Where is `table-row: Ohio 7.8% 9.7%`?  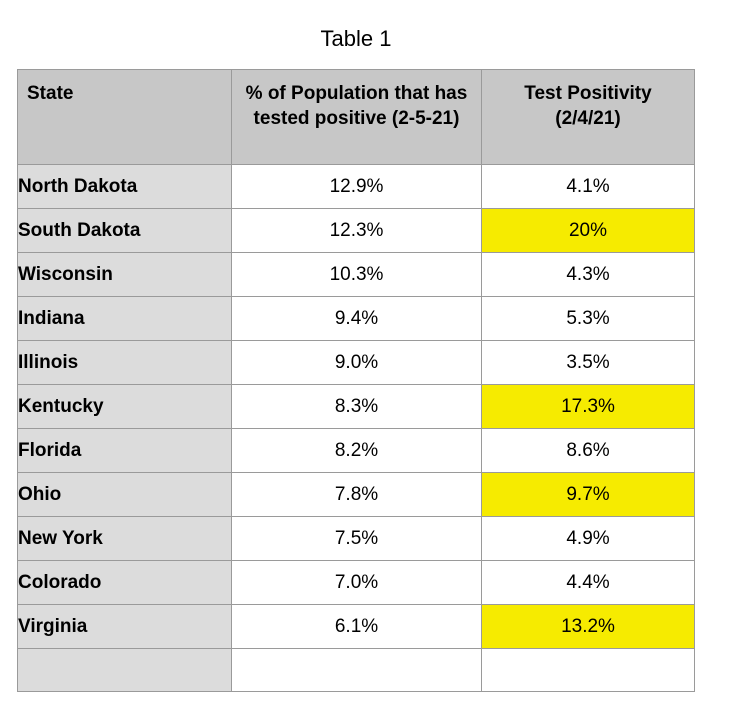
table-row: Ohio 7.8% 9.7% is located at coordinates (356, 494).